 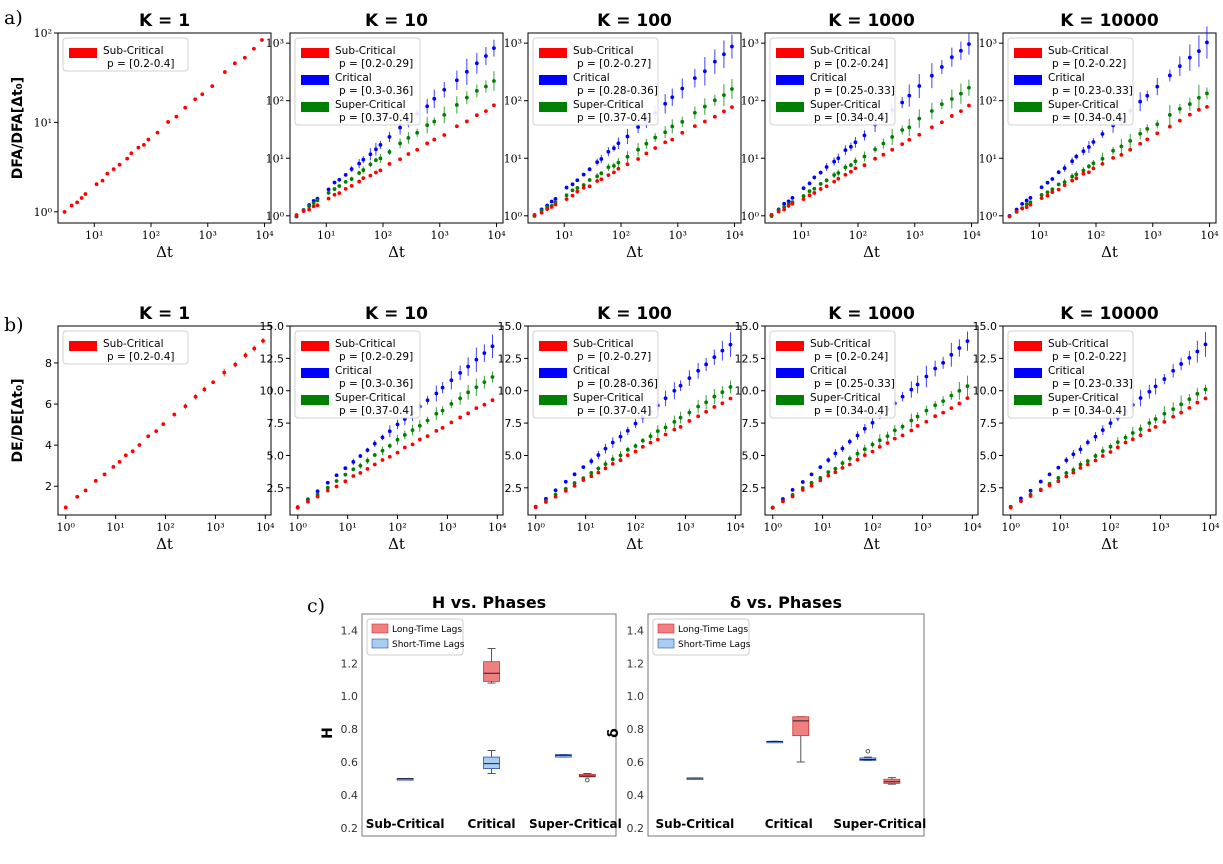 I want to click on y-tick-label: 10³, so click(x=750, y=43).